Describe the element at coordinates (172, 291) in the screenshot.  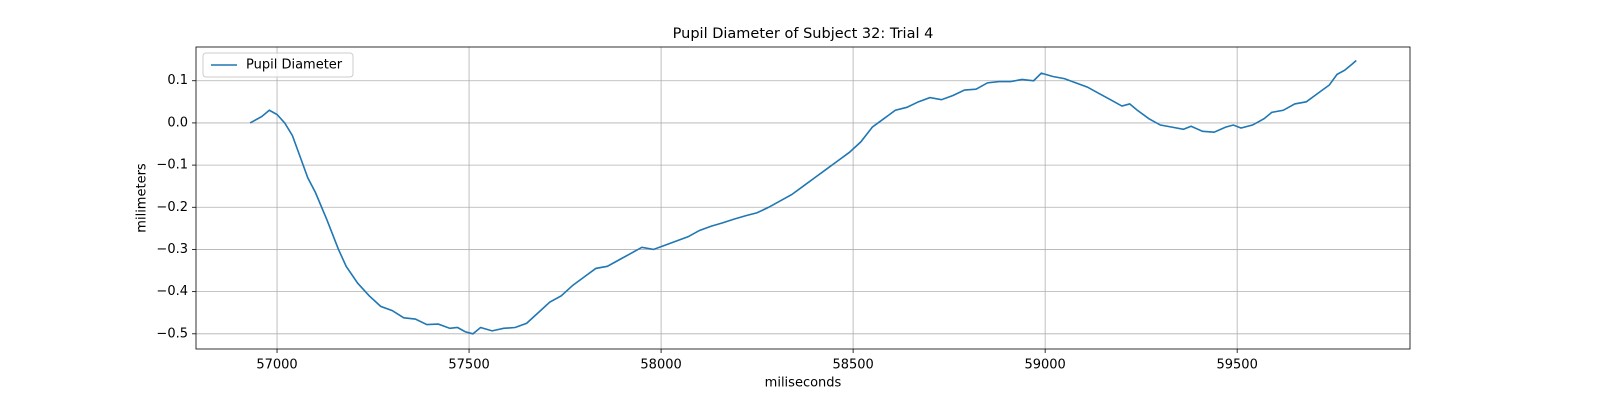
I see `y-tick-label: −0.4` at that location.